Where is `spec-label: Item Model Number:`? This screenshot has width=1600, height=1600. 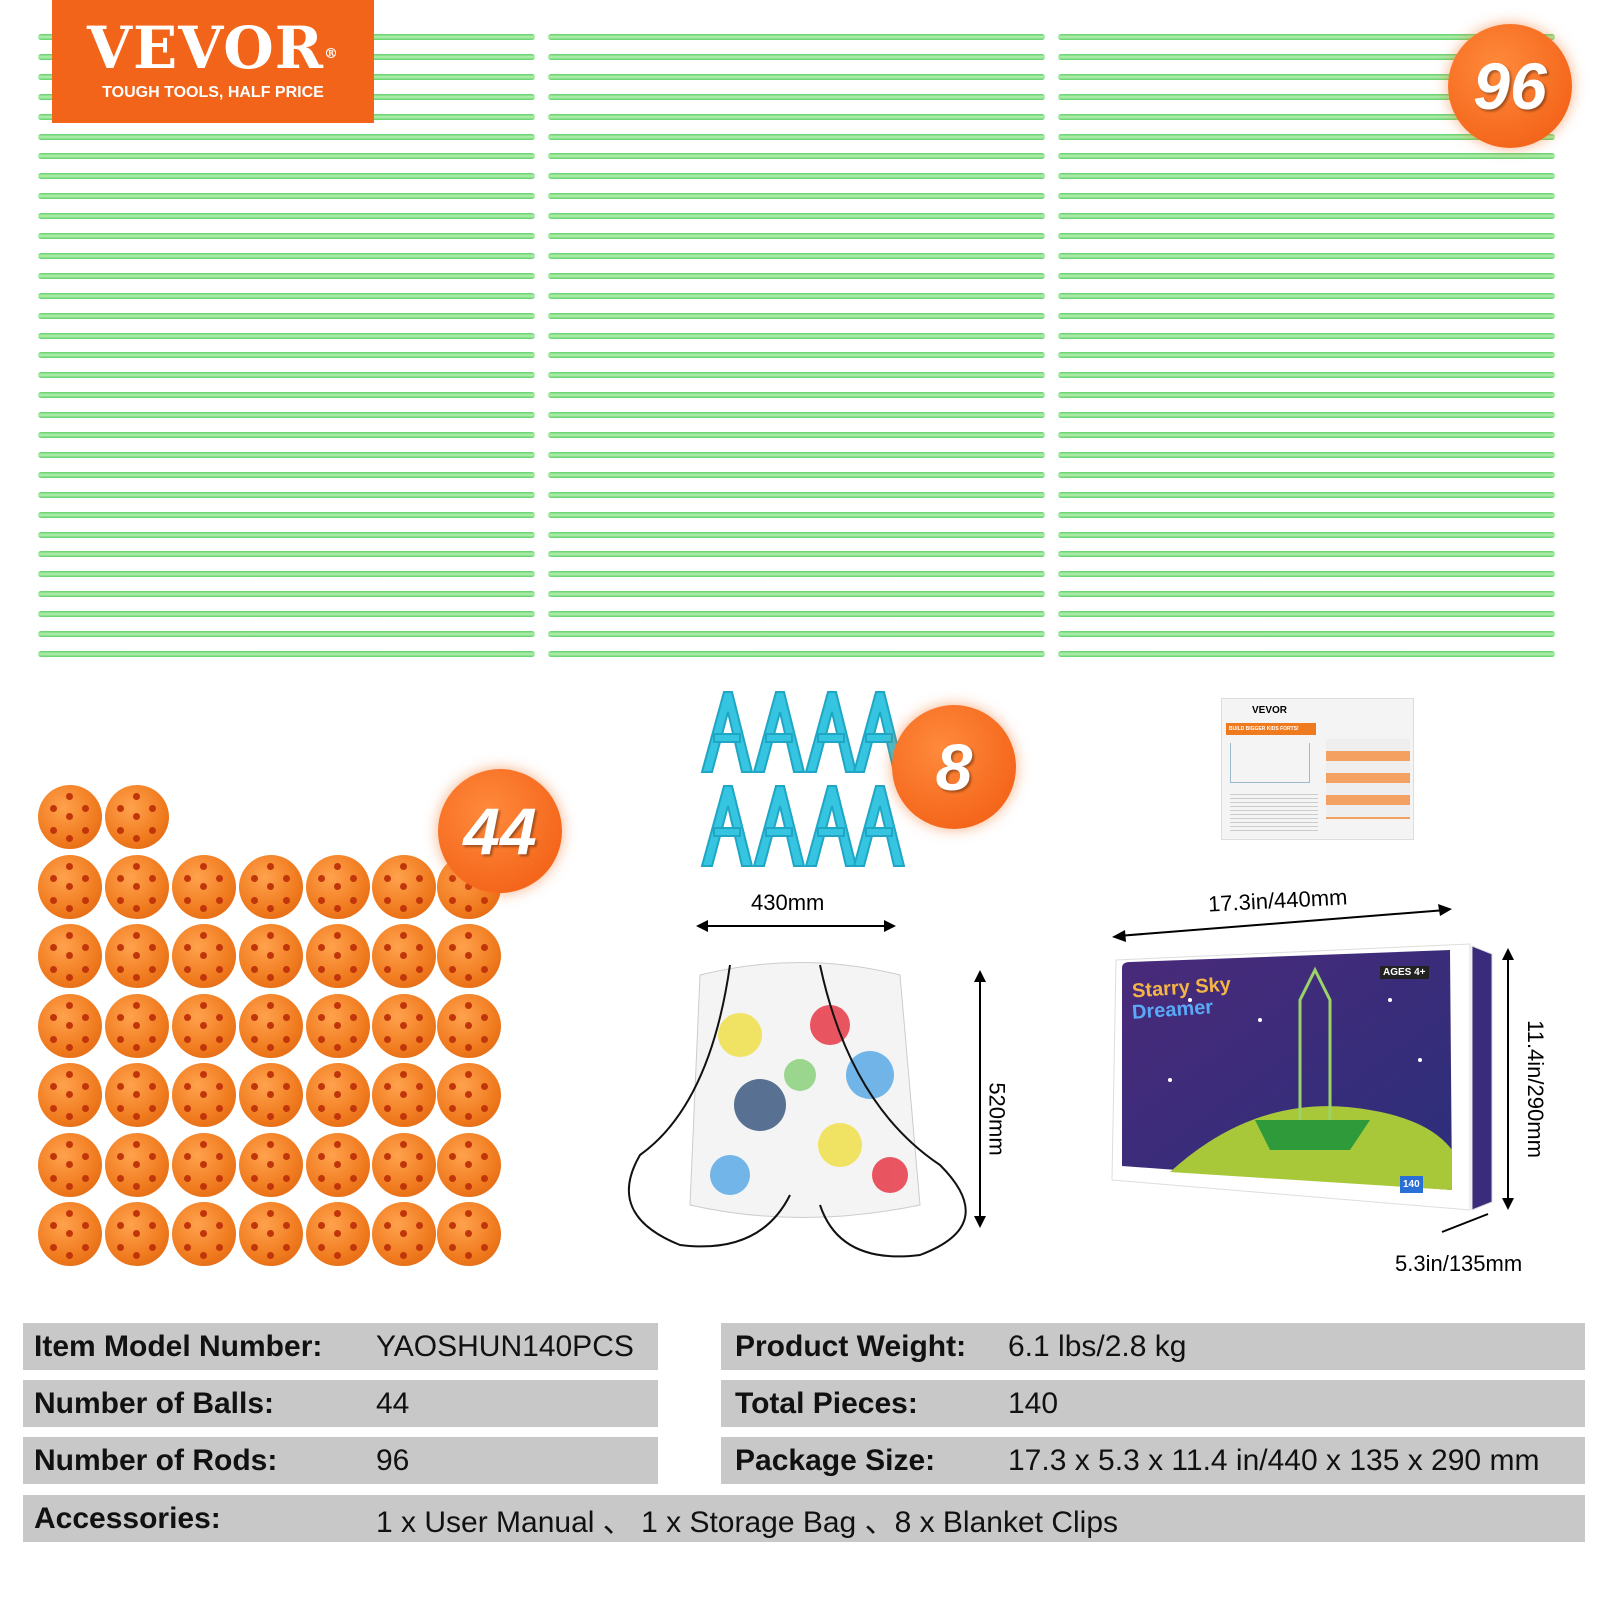
spec-label: Item Model Number: is located at coordinates (178, 1346).